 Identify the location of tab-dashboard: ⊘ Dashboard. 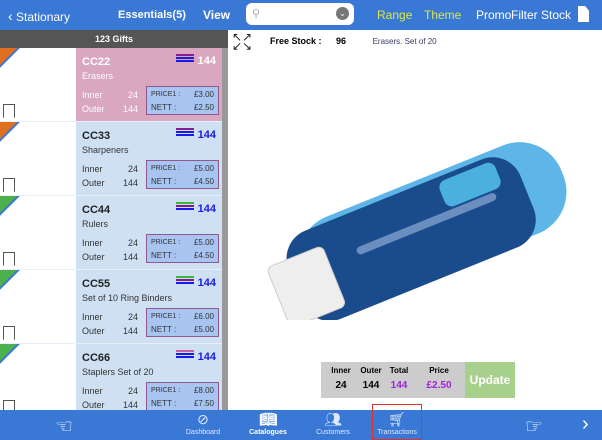
(203, 425).